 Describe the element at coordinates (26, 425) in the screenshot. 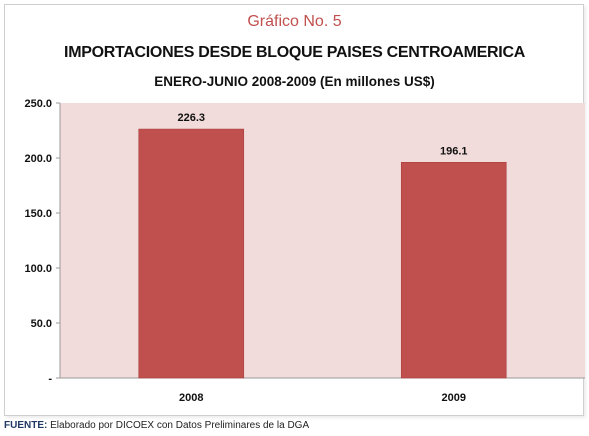

I see `source-label: FUENTE:` at that location.